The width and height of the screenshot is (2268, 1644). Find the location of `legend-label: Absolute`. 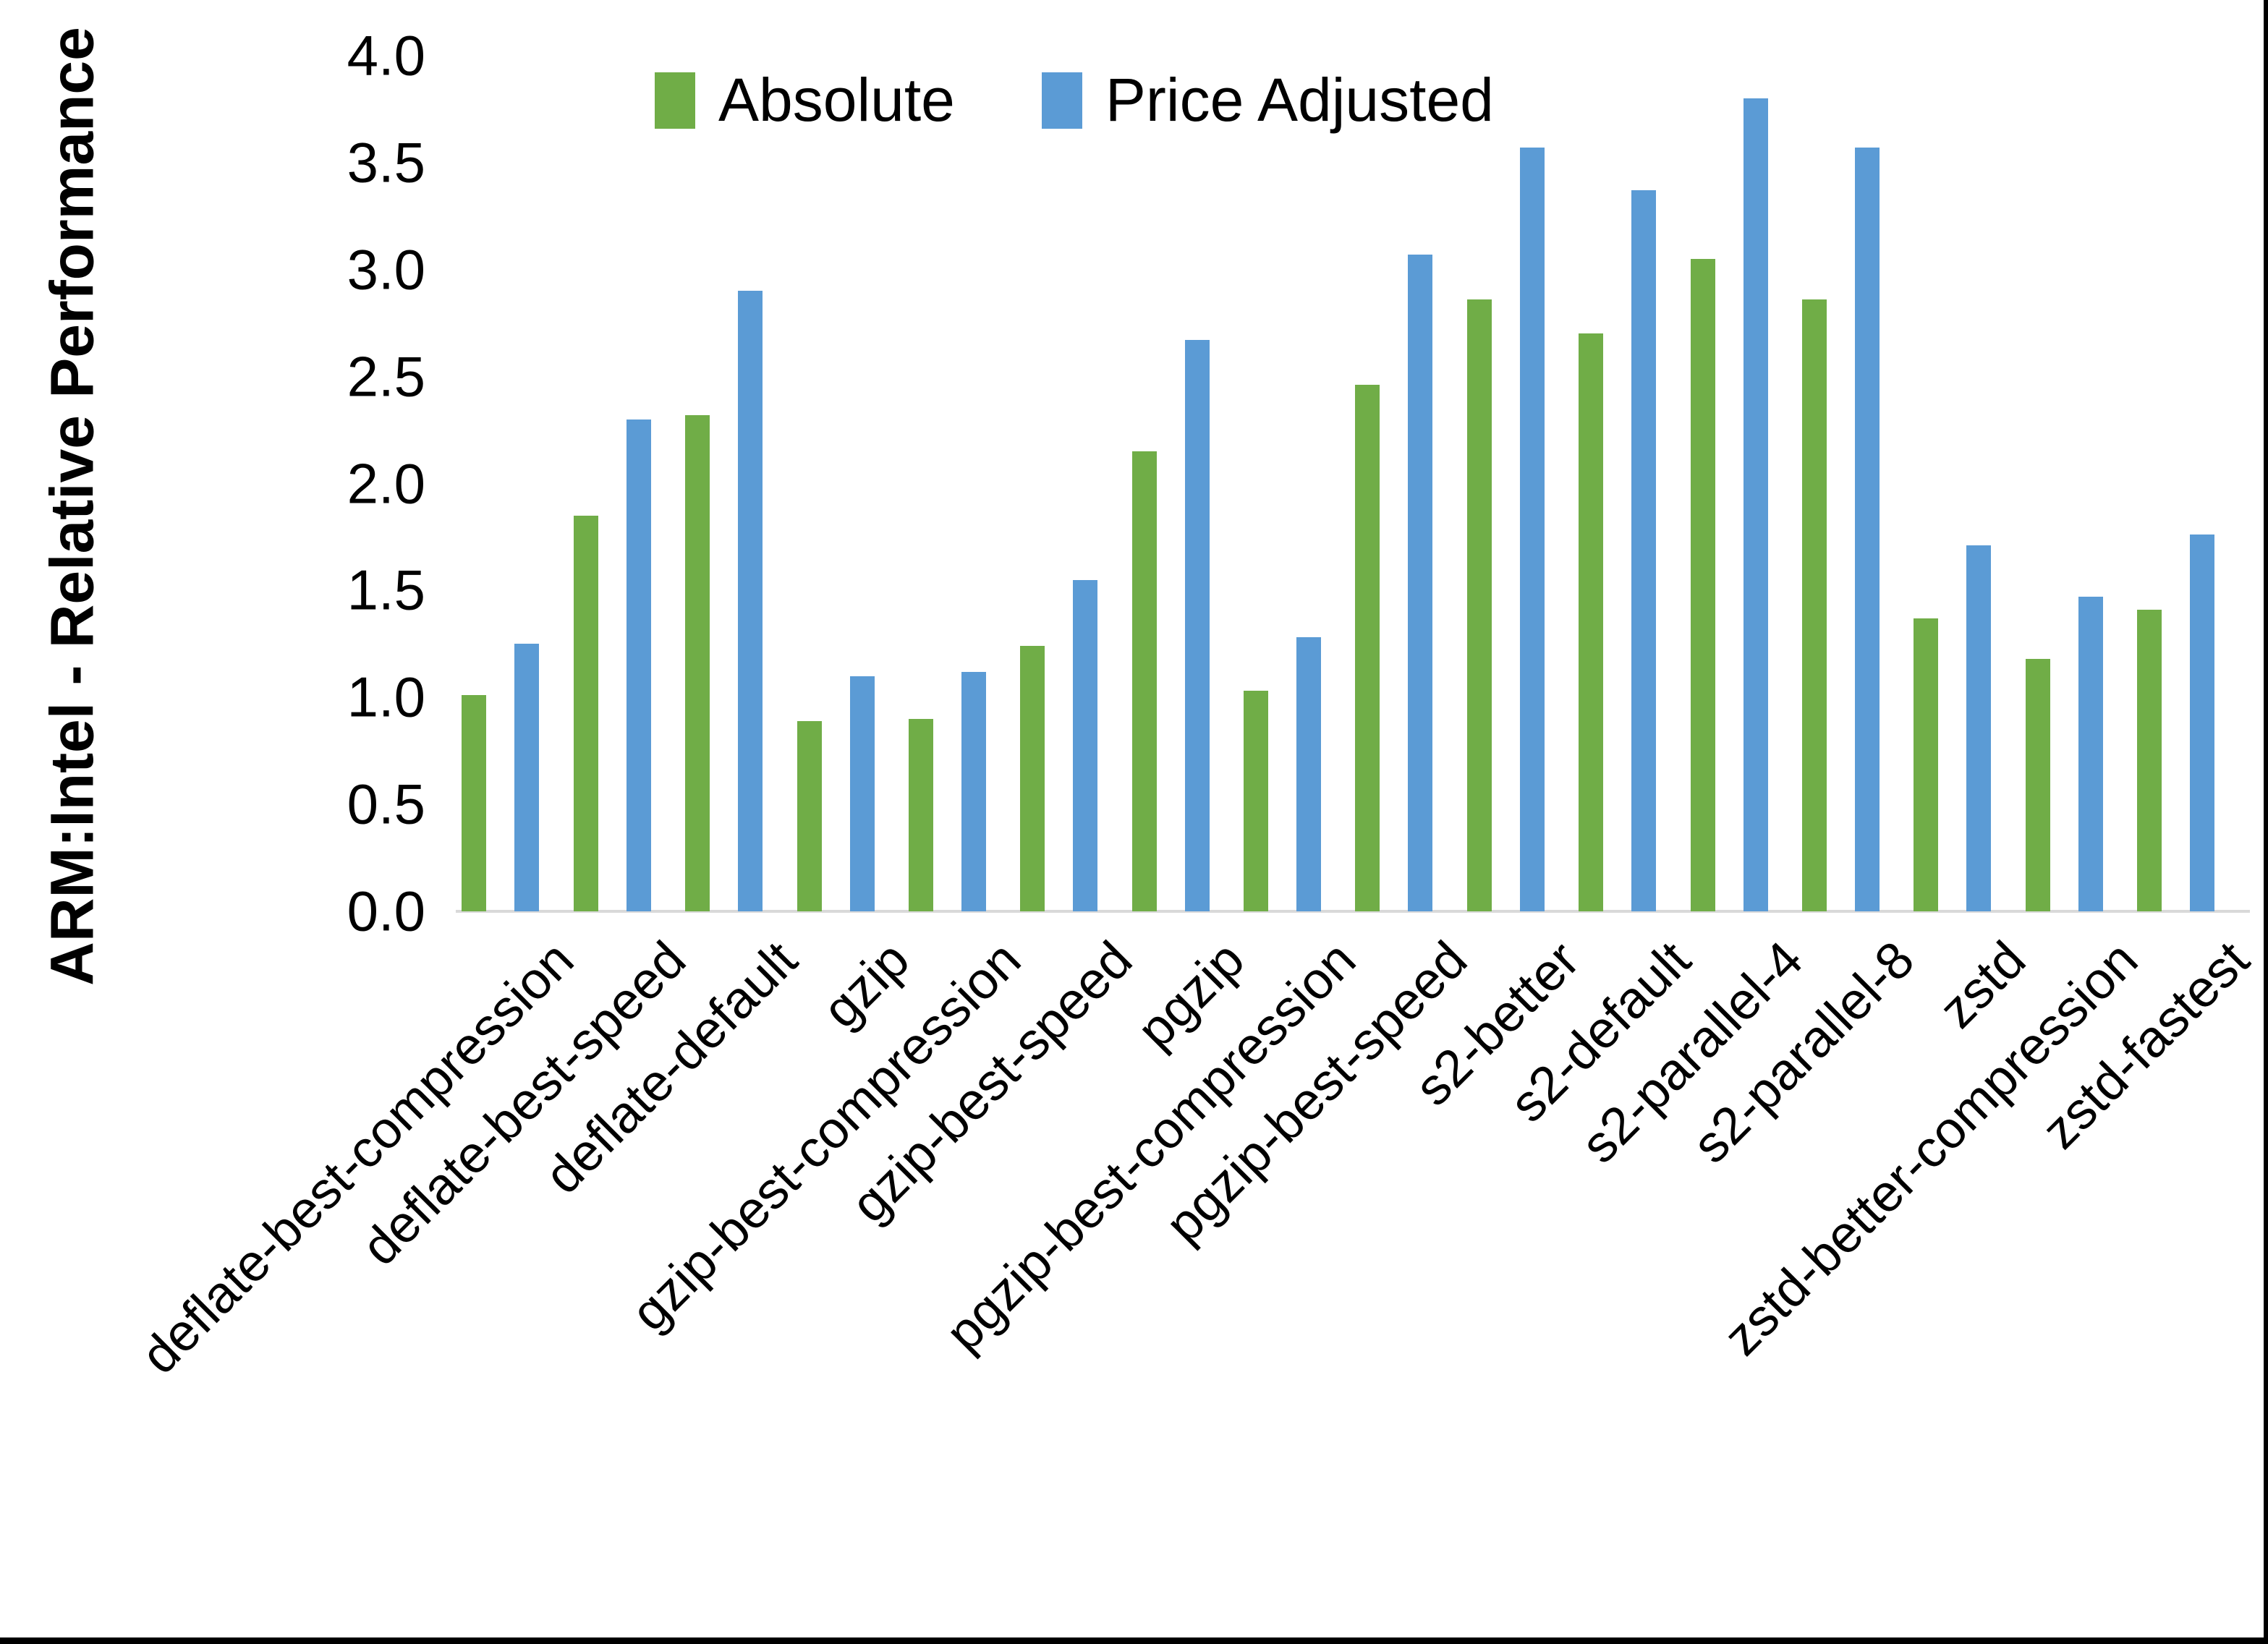

legend-label: Absolute is located at coordinates (837, 100).